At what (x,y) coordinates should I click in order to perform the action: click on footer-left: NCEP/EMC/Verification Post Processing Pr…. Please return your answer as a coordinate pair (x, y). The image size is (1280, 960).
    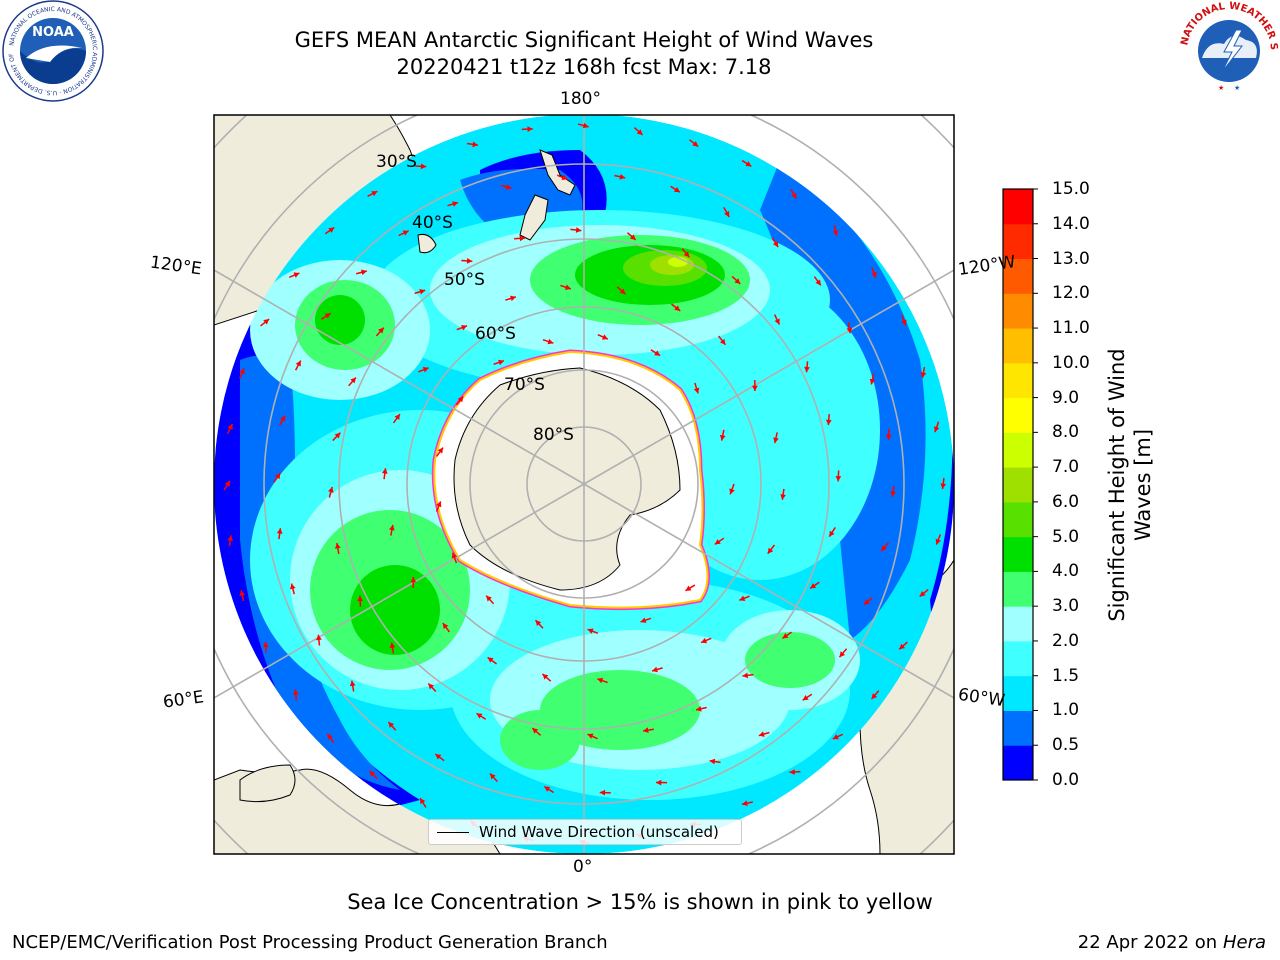
    Looking at the image, I should click on (310, 942).